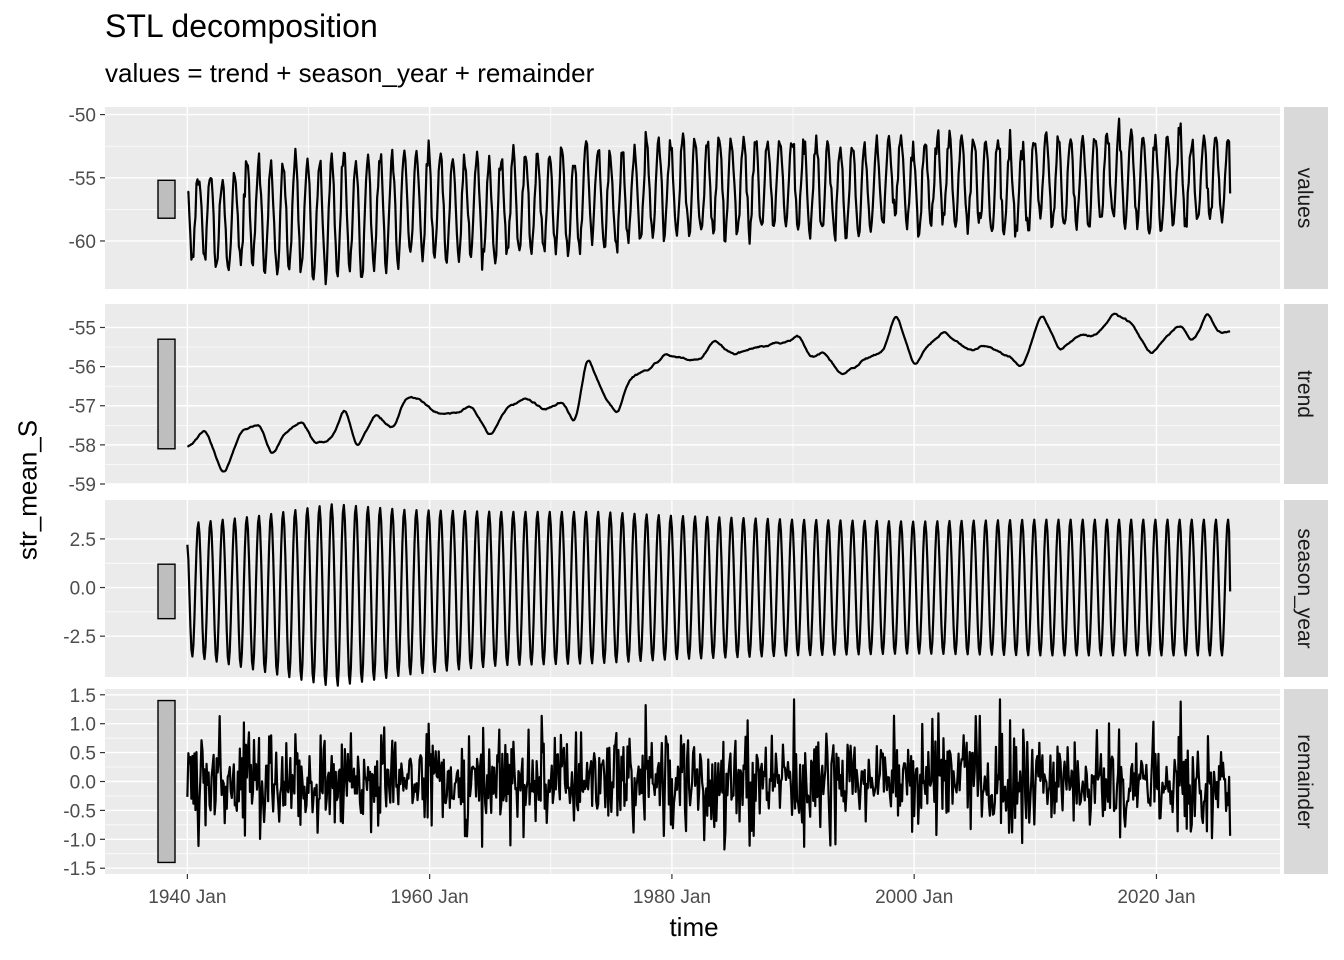 Image resolution: width=1344 pixels, height=960 pixels. Describe the element at coordinates (82, 368) in the screenshot. I see `y-tick-label: -56` at that location.